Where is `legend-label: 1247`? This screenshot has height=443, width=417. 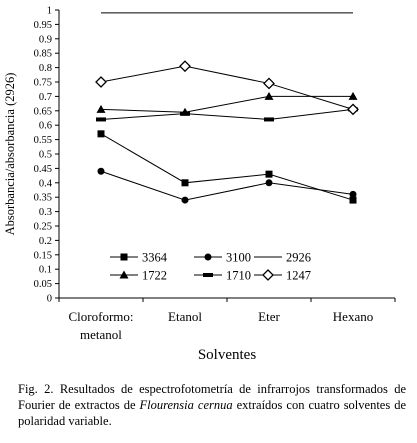
legend-label: 1247 is located at coordinates (298, 276).